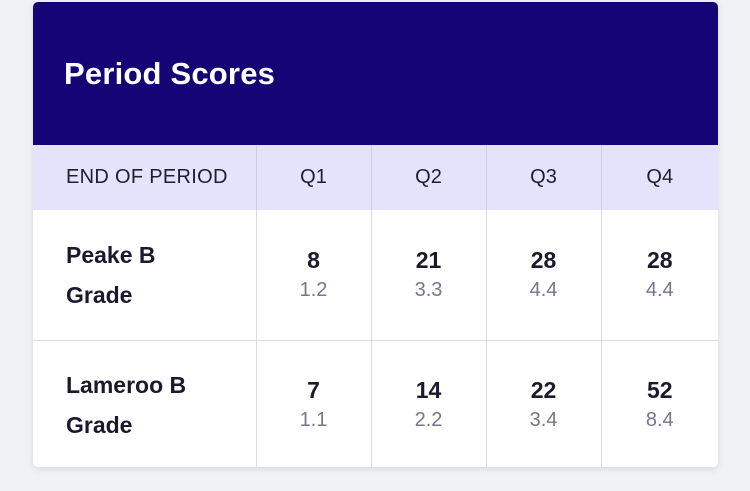  What do you see at coordinates (659, 390) in the screenshot?
I see `score-points: 52` at bounding box center [659, 390].